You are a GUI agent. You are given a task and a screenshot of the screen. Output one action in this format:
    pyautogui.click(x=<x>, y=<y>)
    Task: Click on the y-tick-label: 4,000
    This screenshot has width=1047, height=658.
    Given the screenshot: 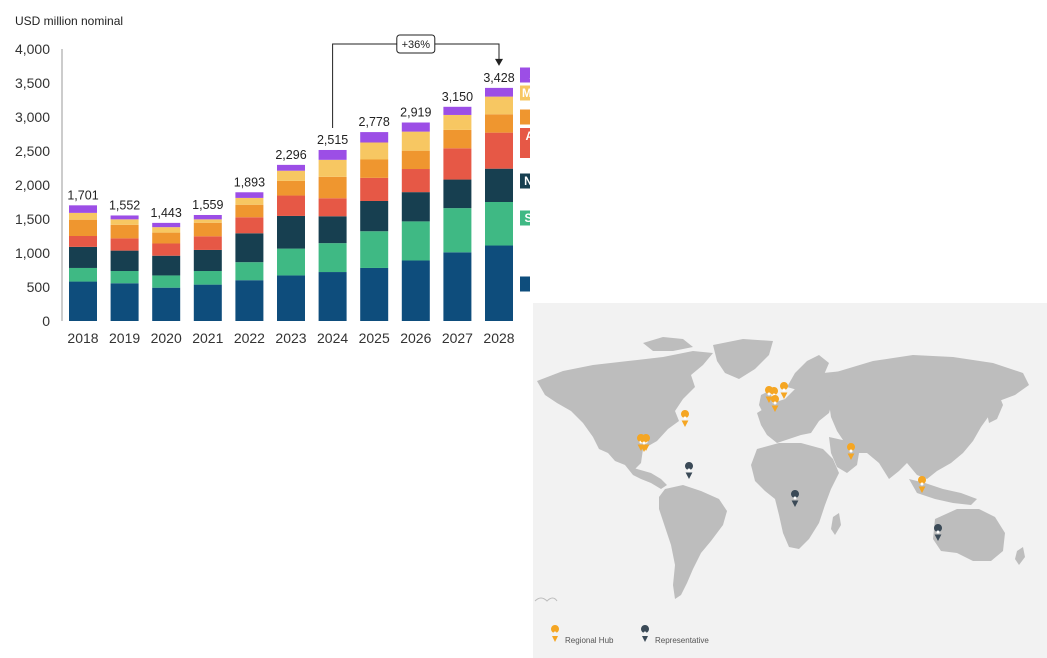 What is the action you would take?
    pyautogui.click(x=32, y=49)
    